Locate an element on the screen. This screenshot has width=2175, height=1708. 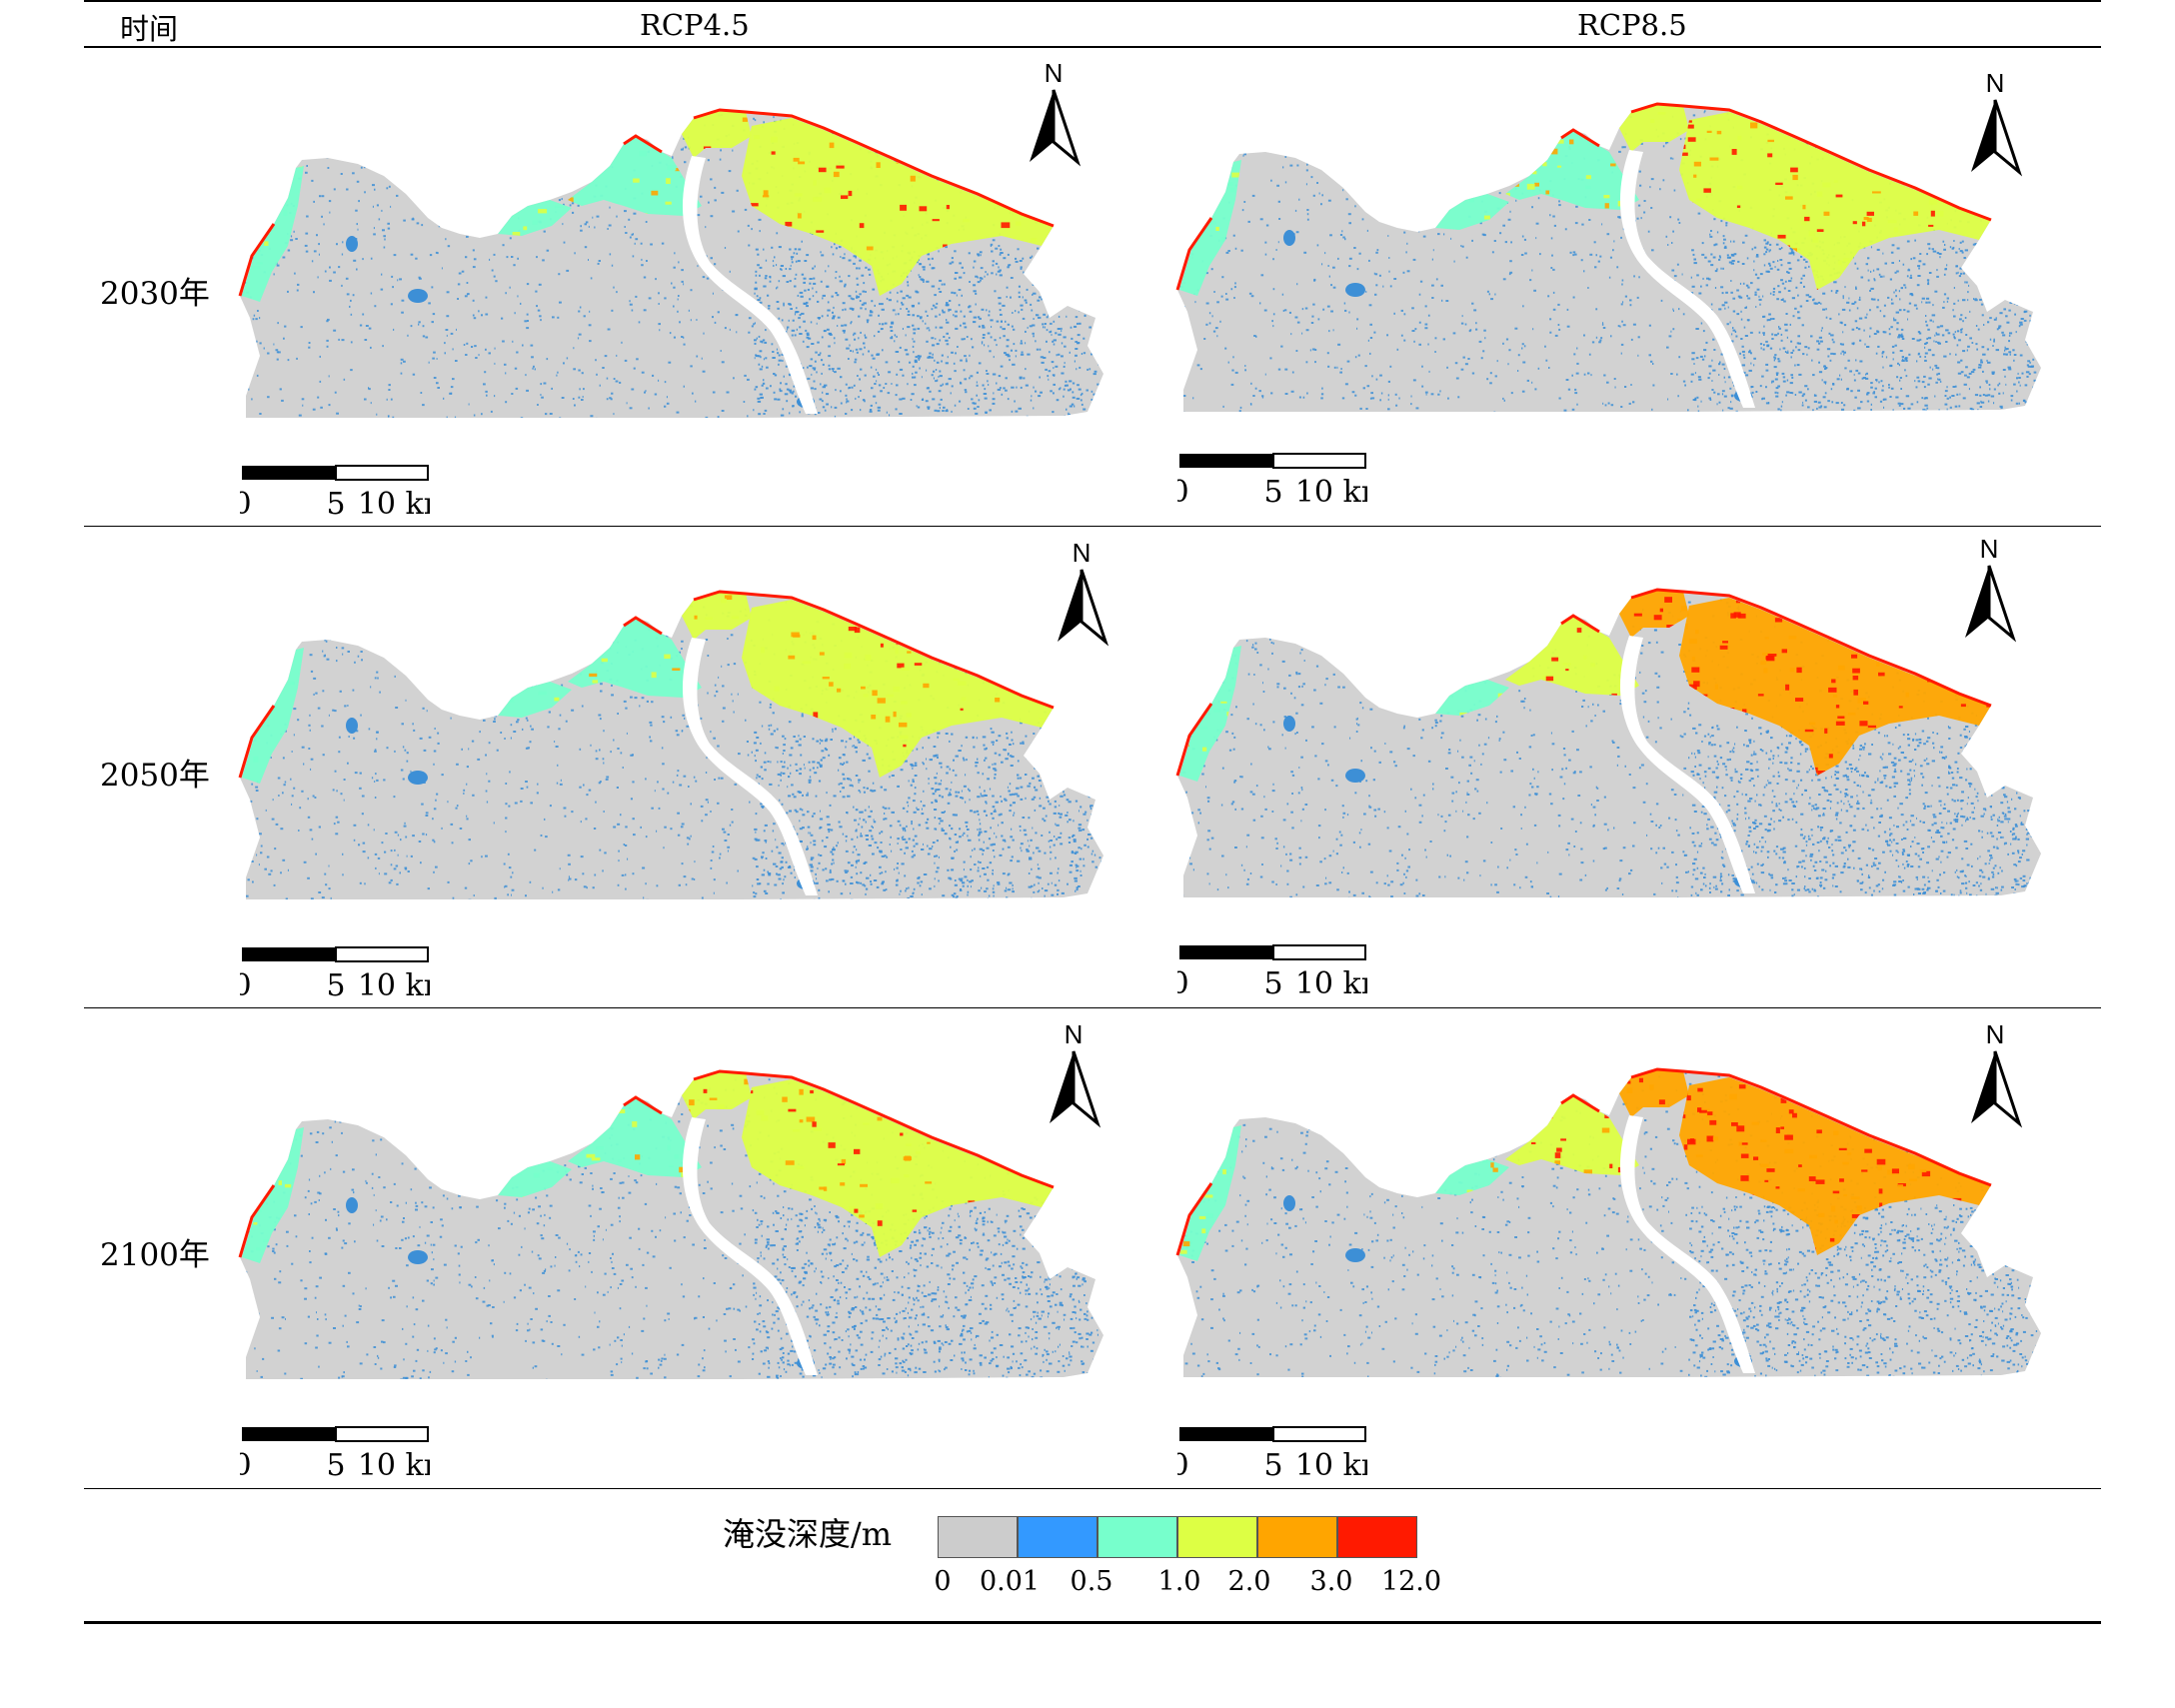
map-2050-rcp85 is located at coordinates (1608, 742).